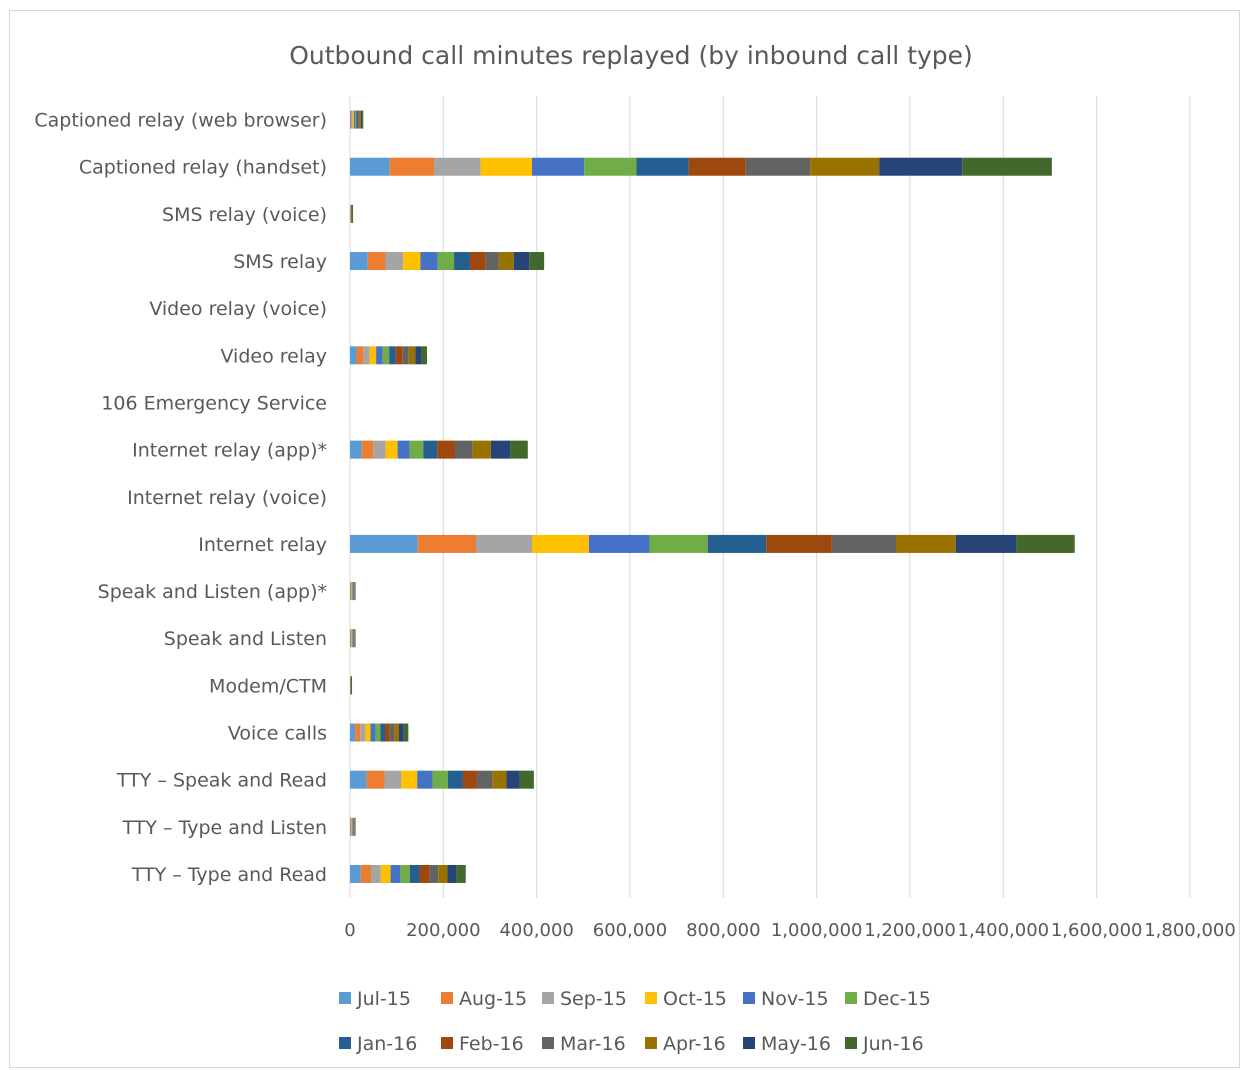 The image size is (1241, 1070). Describe the element at coordinates (787, 1044) in the screenshot. I see `legend-item-may-16: May-16` at that location.